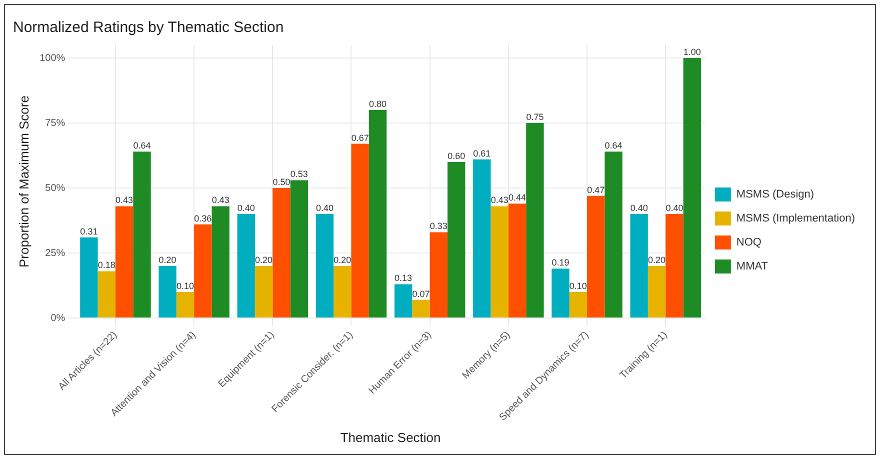 This screenshot has width=880, height=459. What do you see at coordinates (24, 182) in the screenshot?
I see `y-axis-title: Proportion of Maximum Score` at bounding box center [24, 182].